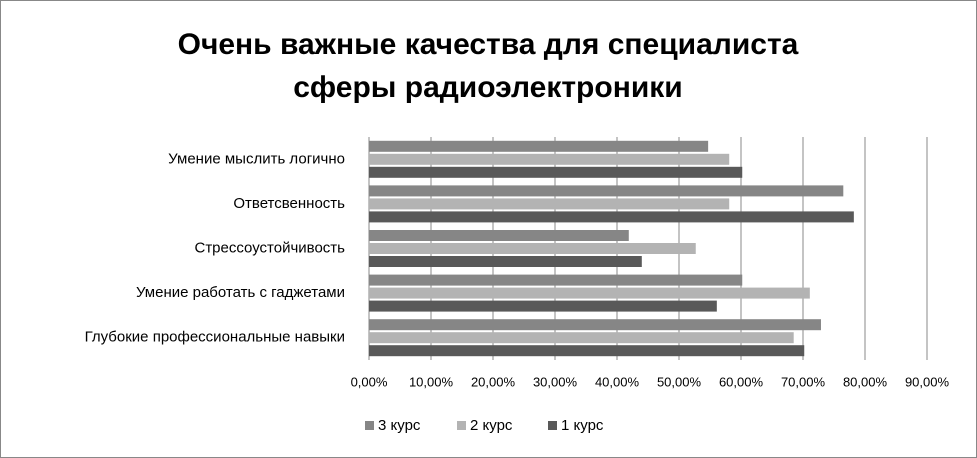  I want to click on y-tick-label: Ответсвенность, so click(289, 203).